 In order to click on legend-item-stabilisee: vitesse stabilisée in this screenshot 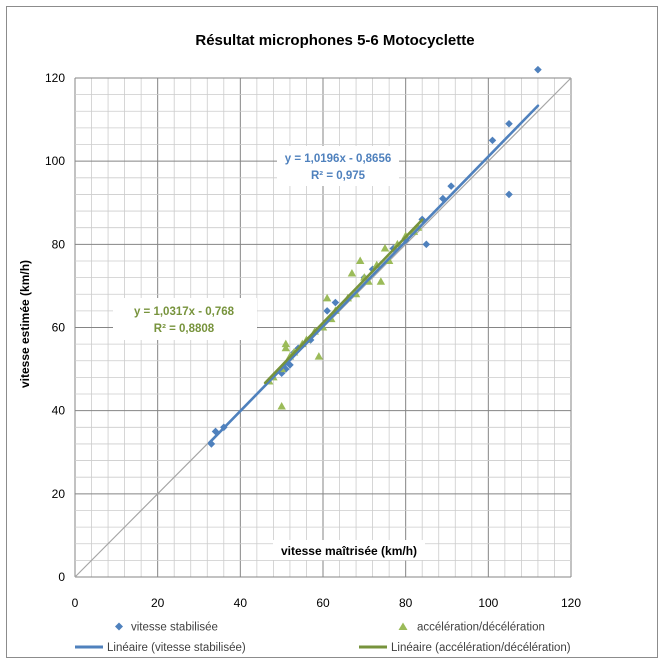, I will do `click(166, 628)`.